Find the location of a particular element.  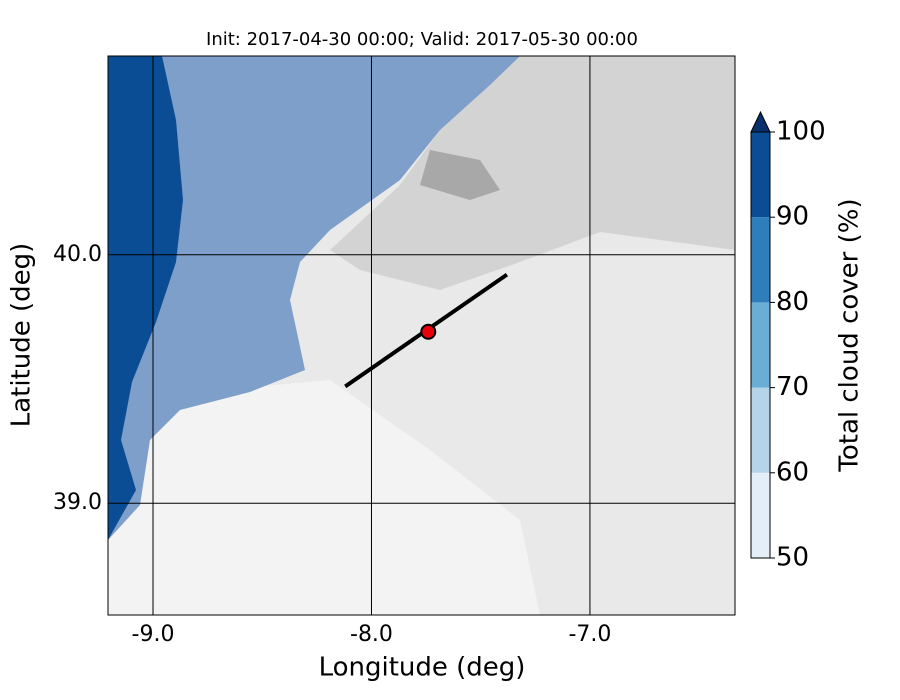

y-axis-label: Latitude (deg) is located at coordinates (22, 335).